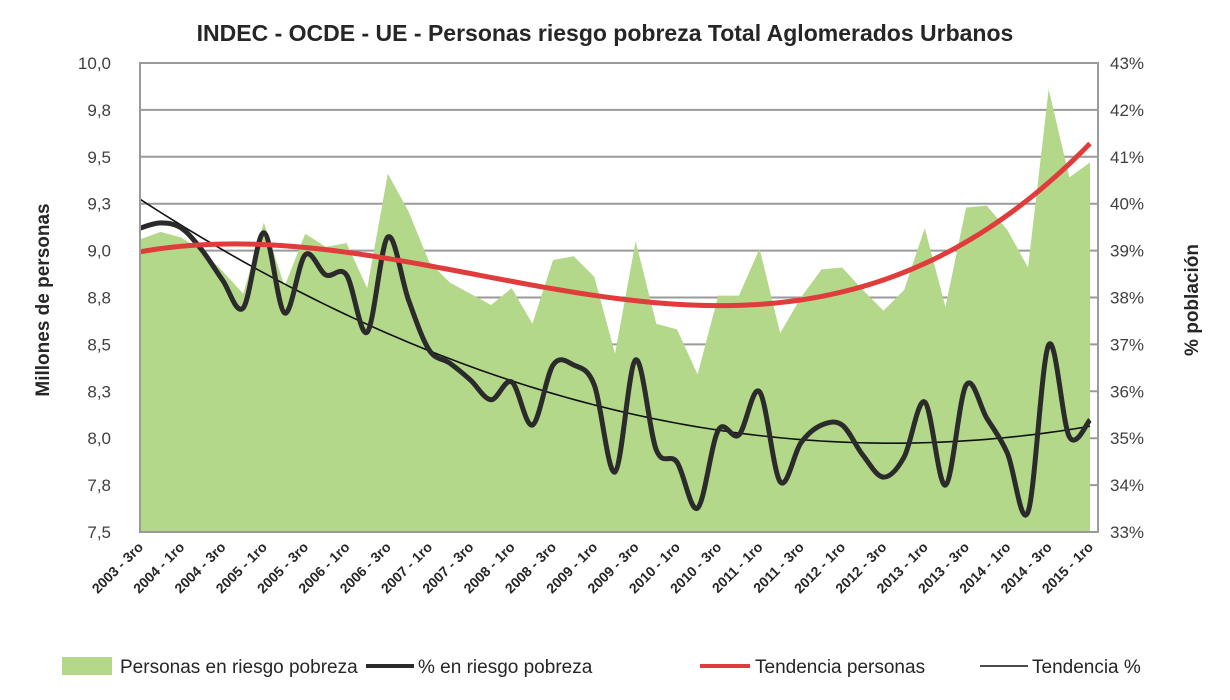  What do you see at coordinates (99, 110) in the screenshot?
I see `y-tick-label: 9,8` at bounding box center [99, 110].